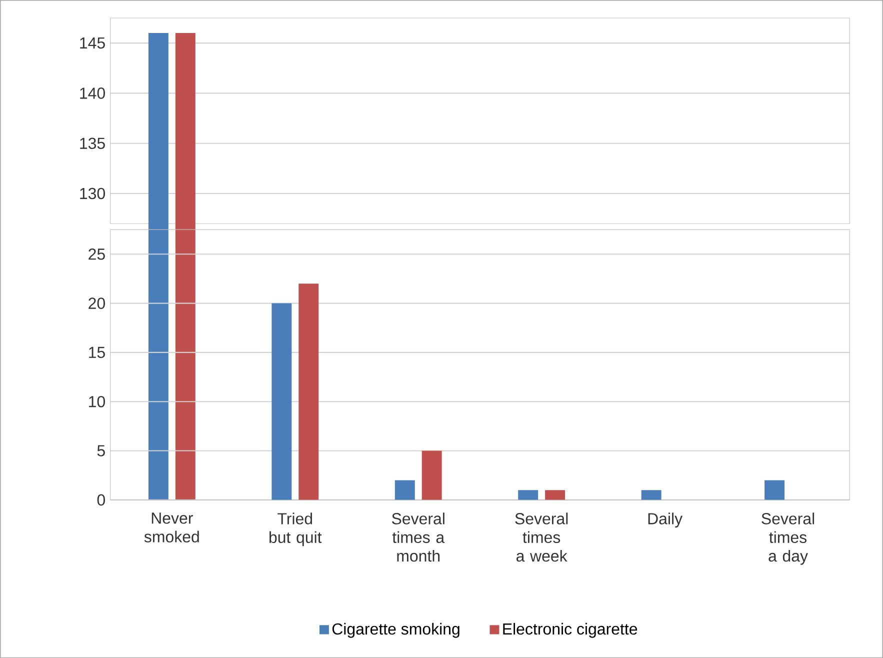  I want to click on y-tick-label: 25, so click(96, 254).